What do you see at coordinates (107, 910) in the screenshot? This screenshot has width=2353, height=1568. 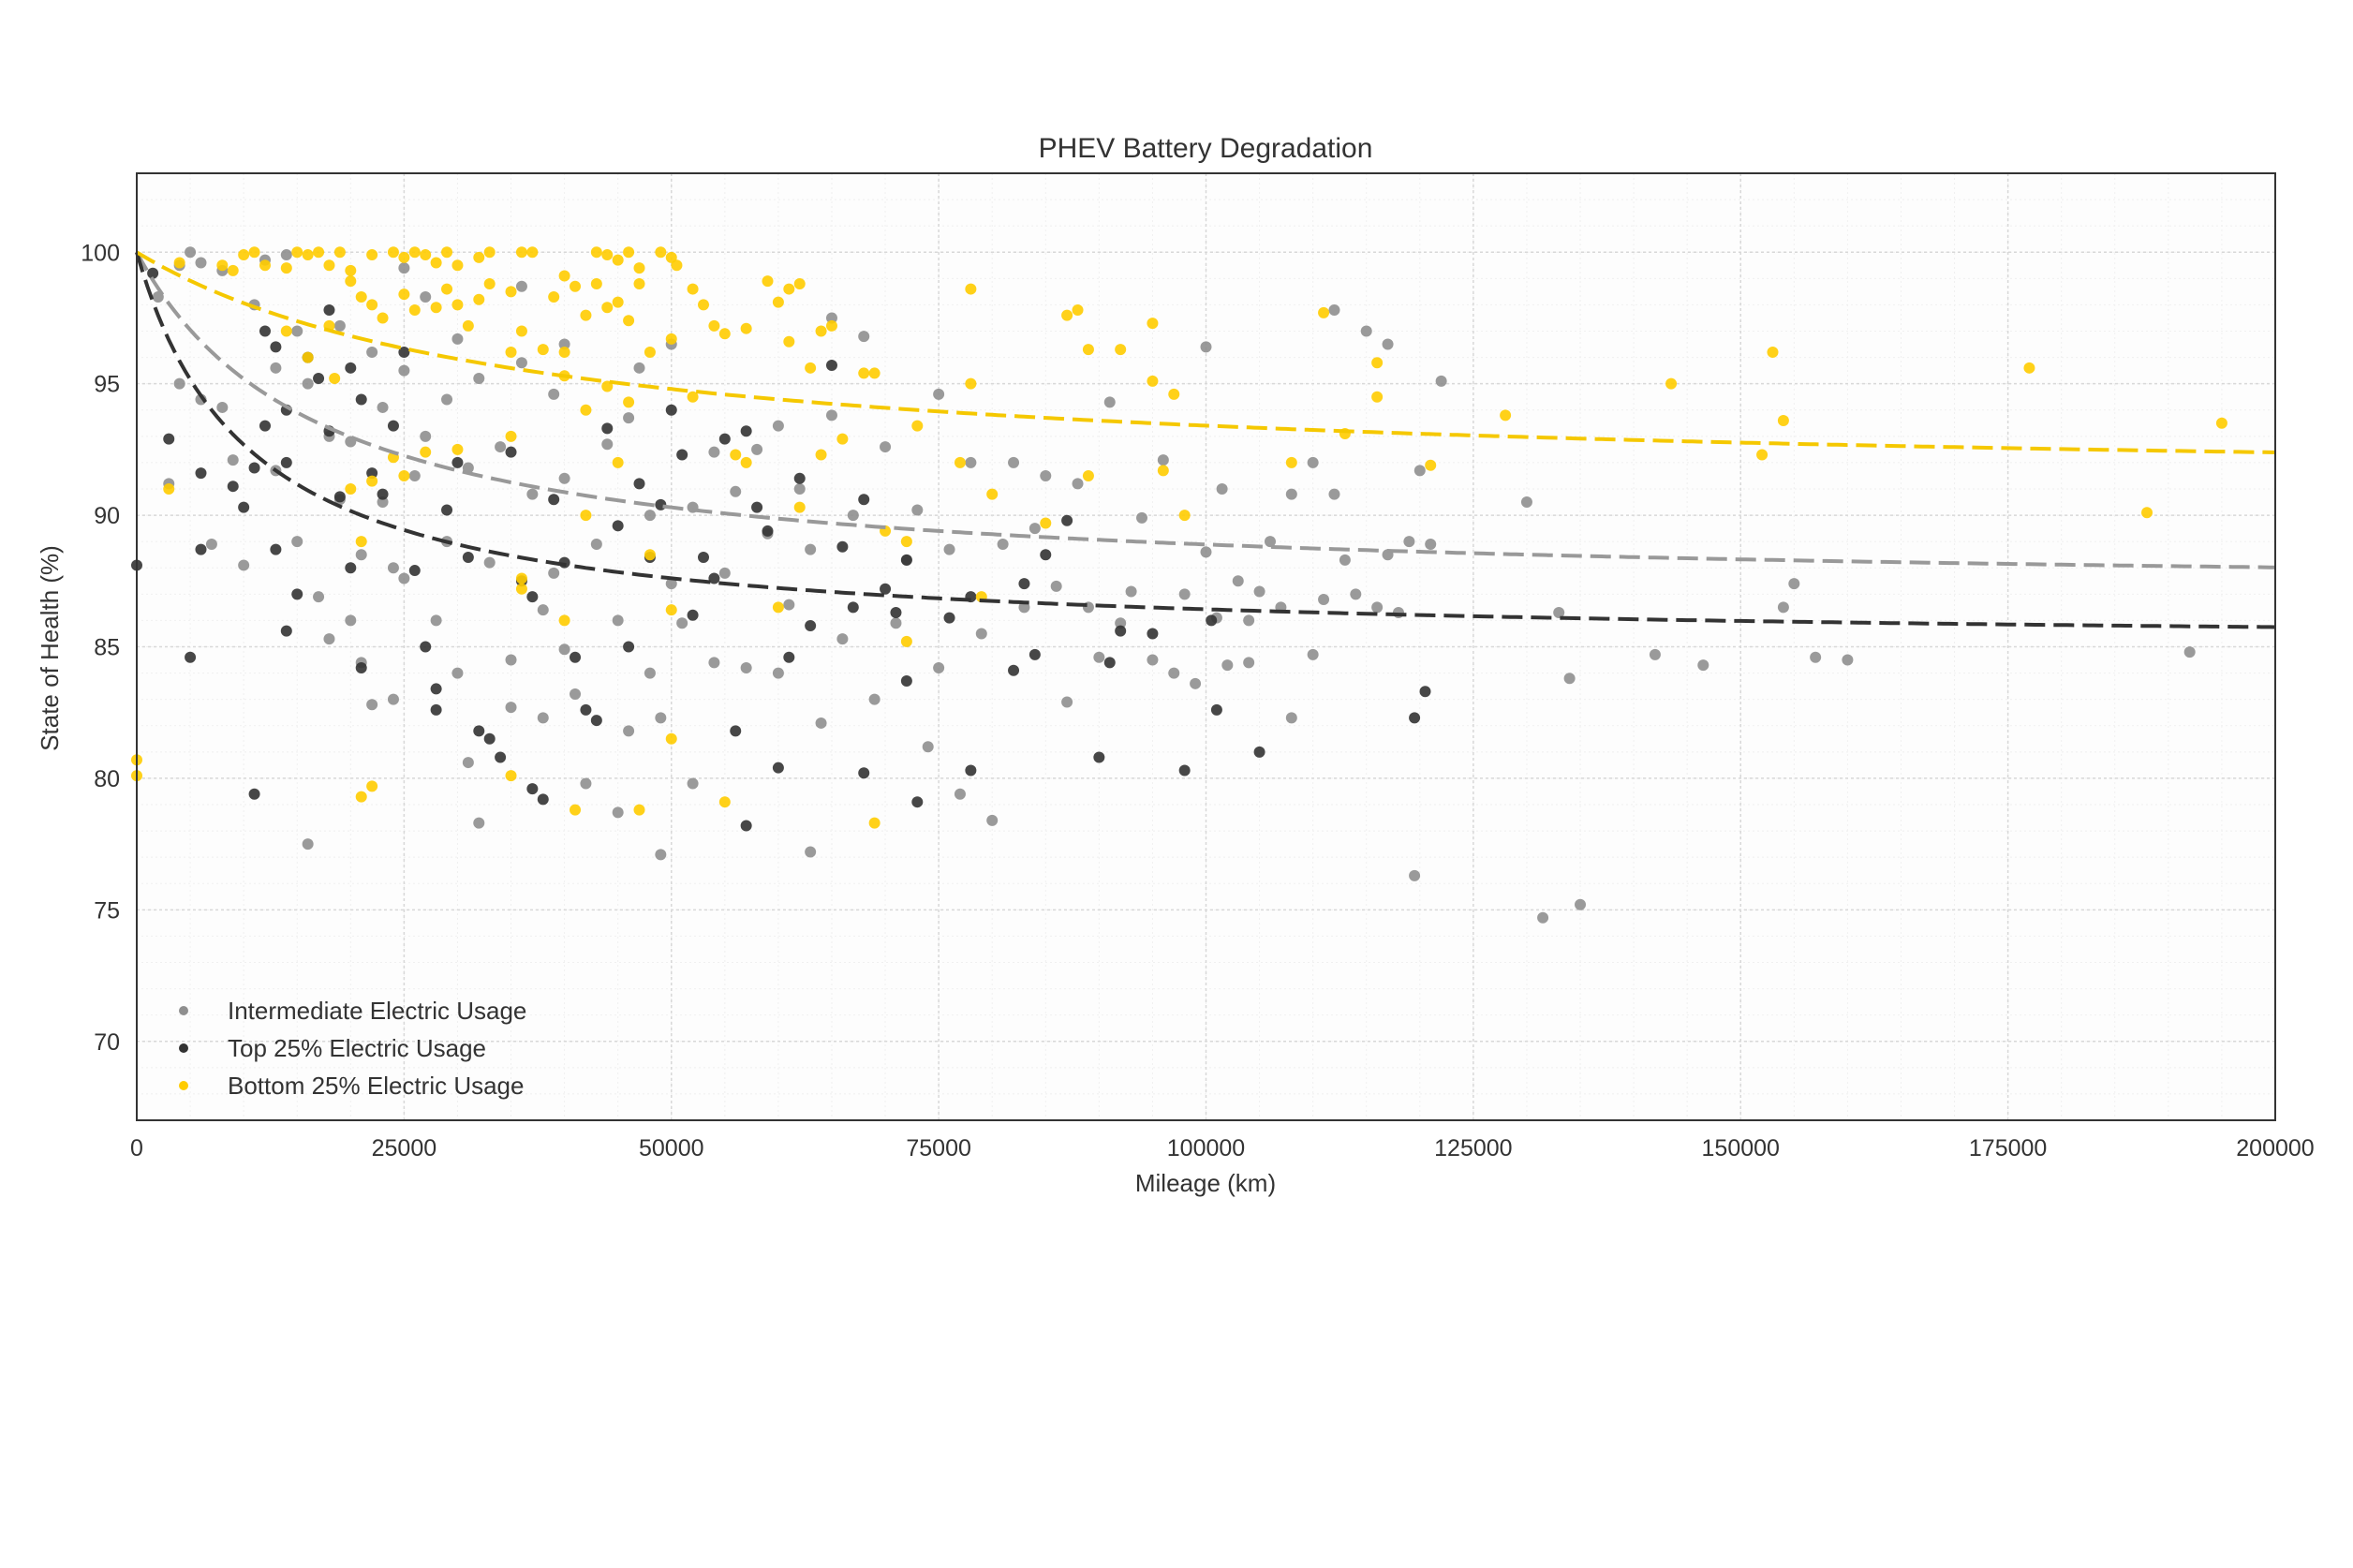 I see `y-tick-label: 75` at bounding box center [107, 910].